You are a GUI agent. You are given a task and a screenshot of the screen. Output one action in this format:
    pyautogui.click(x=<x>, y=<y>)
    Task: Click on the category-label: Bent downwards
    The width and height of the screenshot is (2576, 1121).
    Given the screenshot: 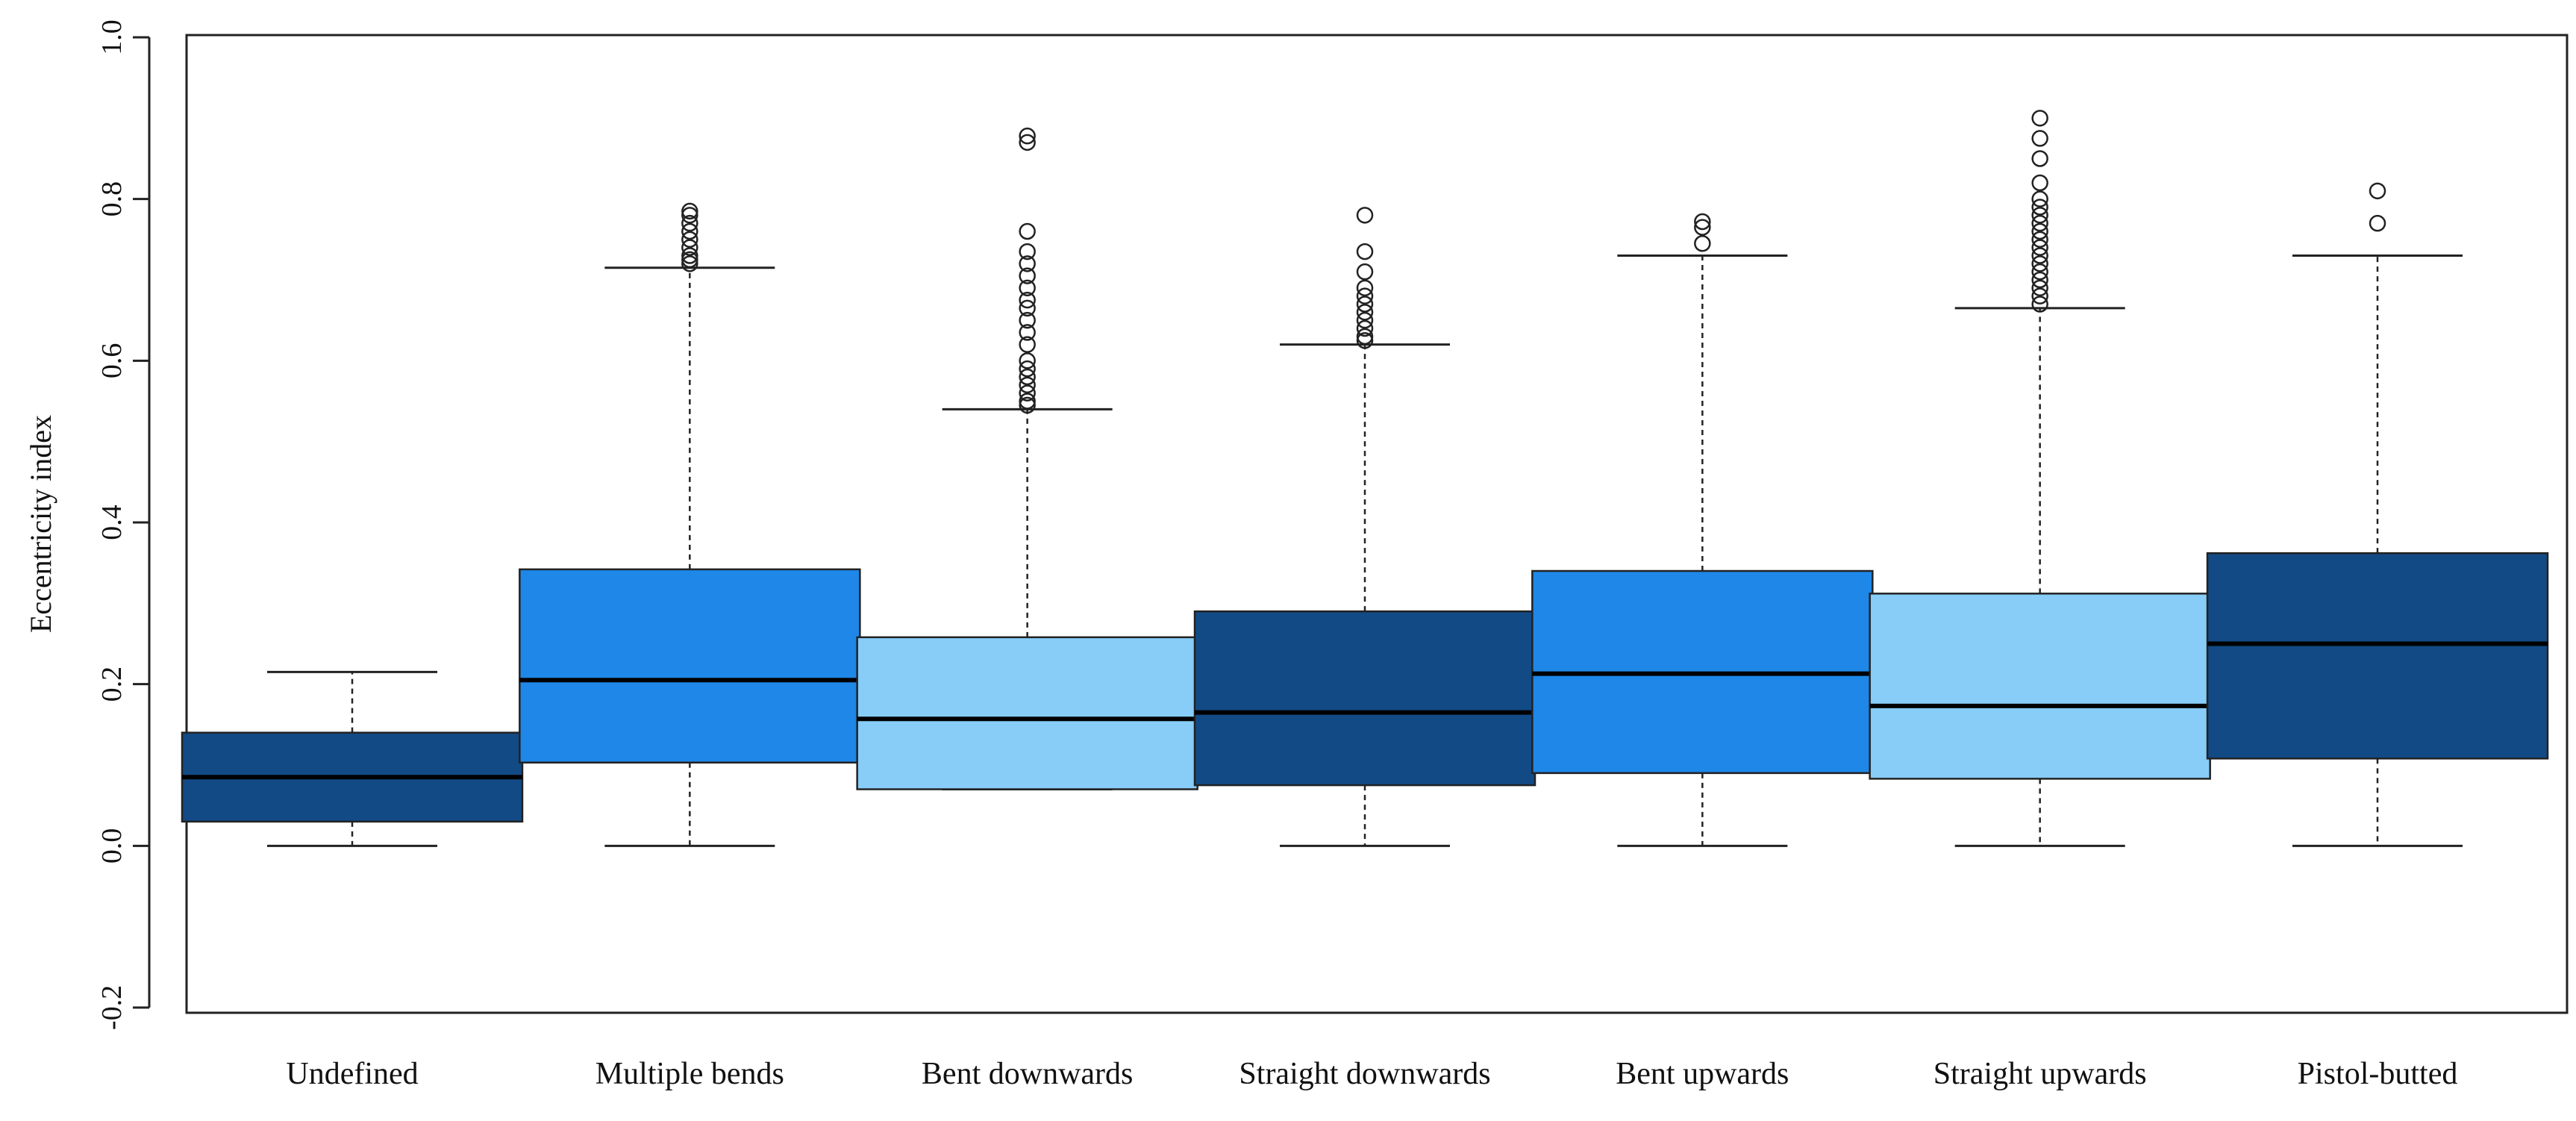 What is the action you would take?
    pyautogui.click(x=1027, y=1074)
    